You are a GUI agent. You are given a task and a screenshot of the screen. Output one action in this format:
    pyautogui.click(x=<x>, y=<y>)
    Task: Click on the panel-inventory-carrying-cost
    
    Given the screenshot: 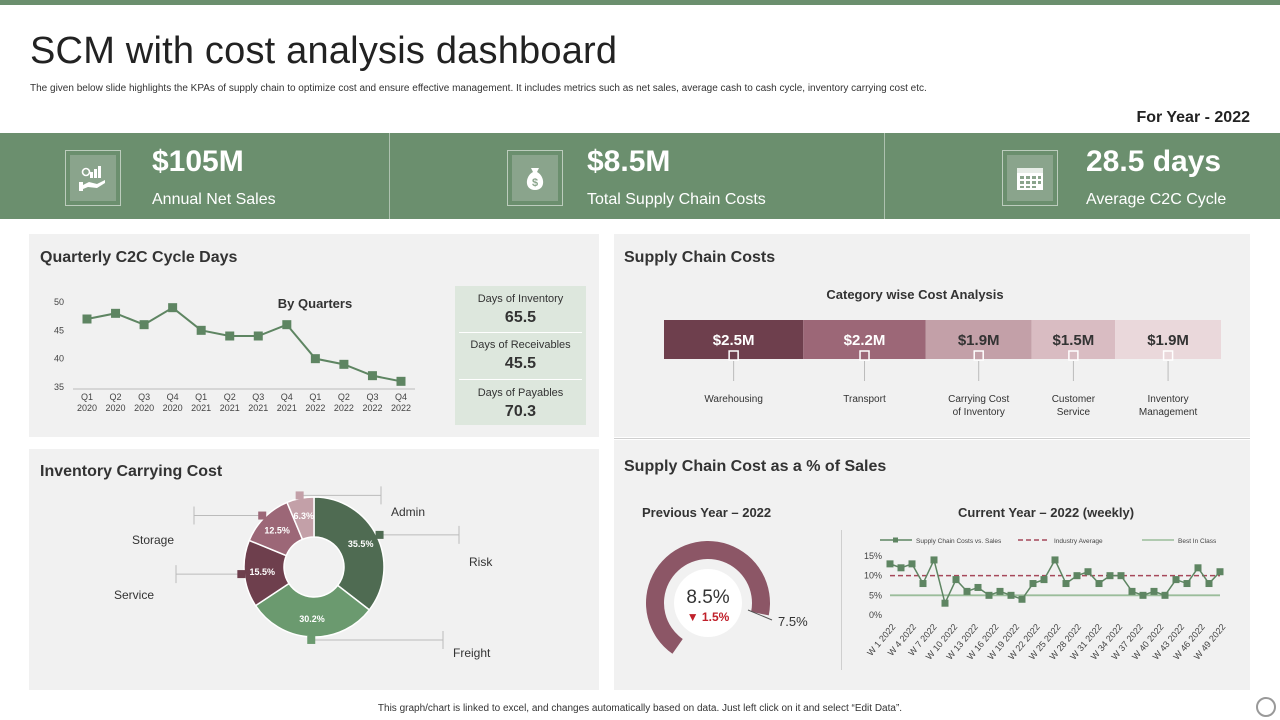 What is the action you would take?
    pyautogui.click(x=314, y=569)
    